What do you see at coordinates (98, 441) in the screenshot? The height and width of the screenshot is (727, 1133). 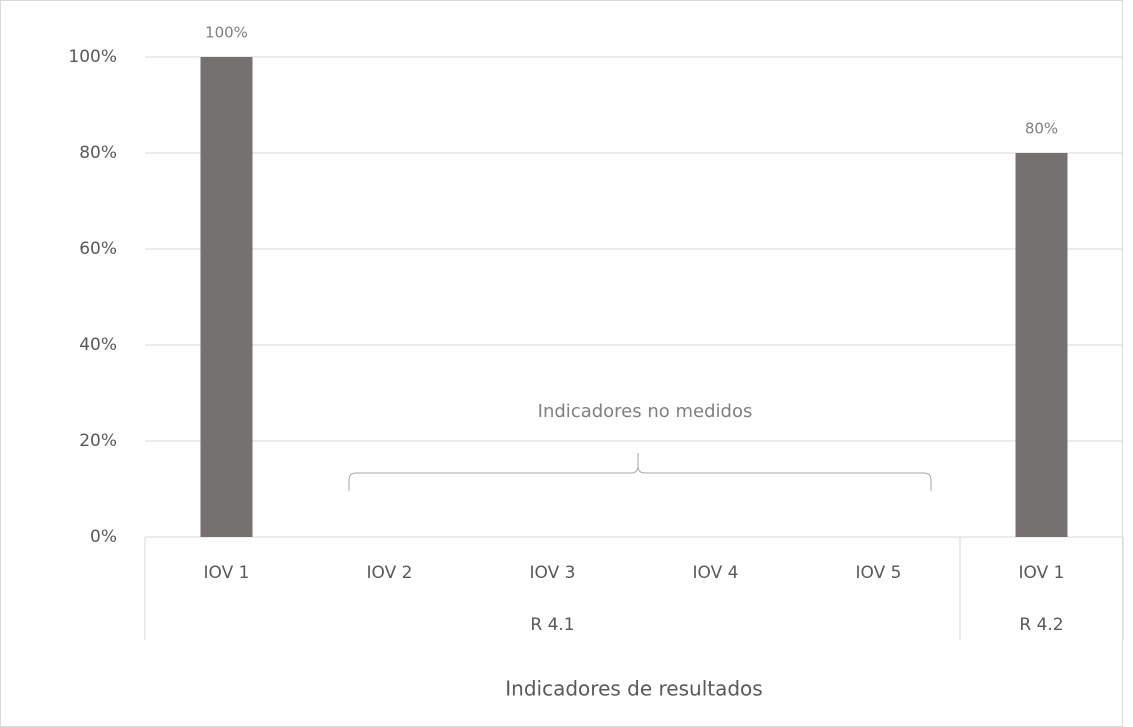 I see `y-tick-label: 20%` at bounding box center [98, 441].